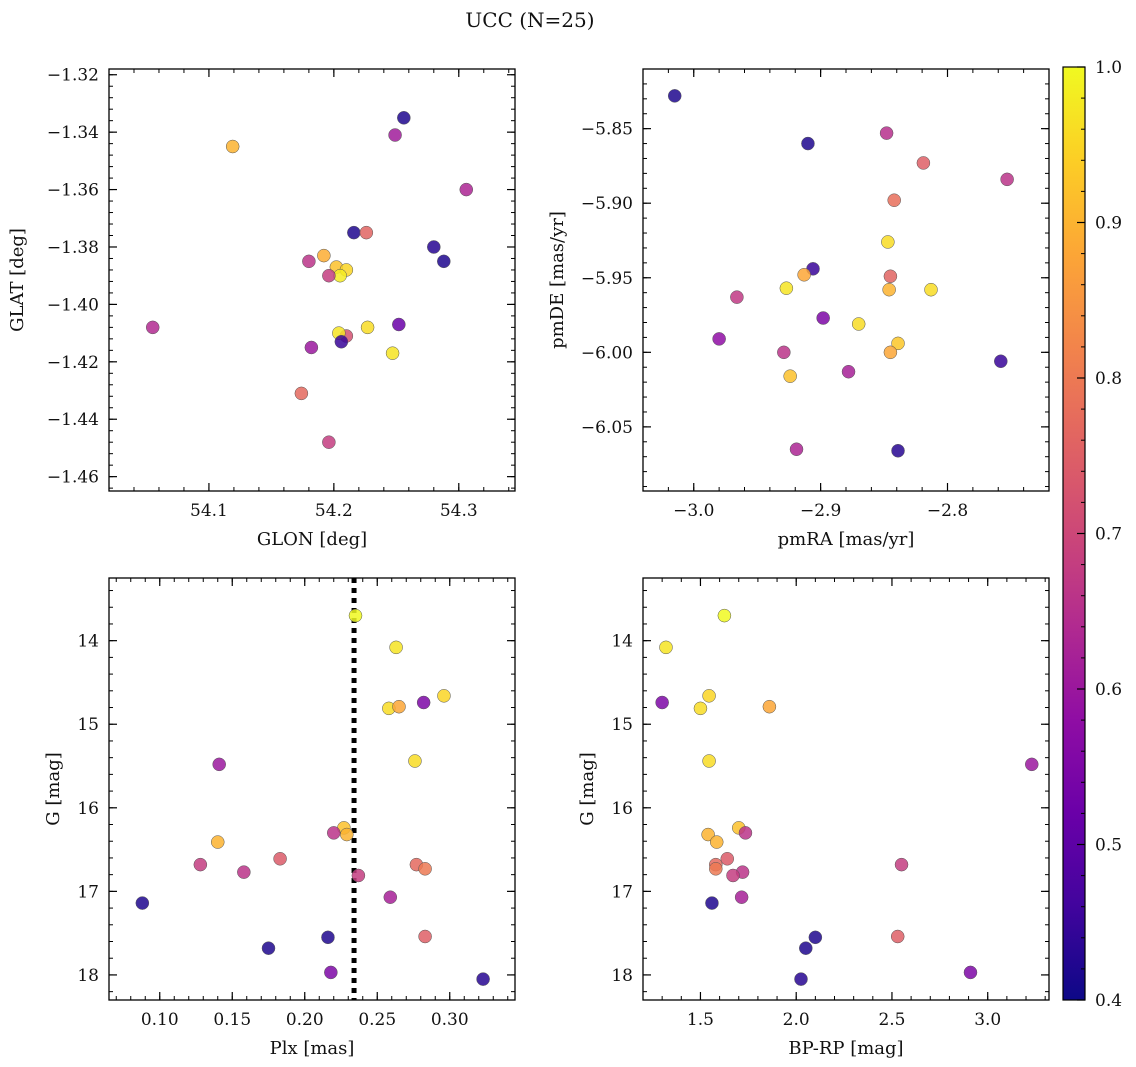 The height and width of the screenshot is (1067, 1136). What do you see at coordinates (700, 1020) in the screenshot?
I see `x-tick-label: 1.5` at bounding box center [700, 1020].